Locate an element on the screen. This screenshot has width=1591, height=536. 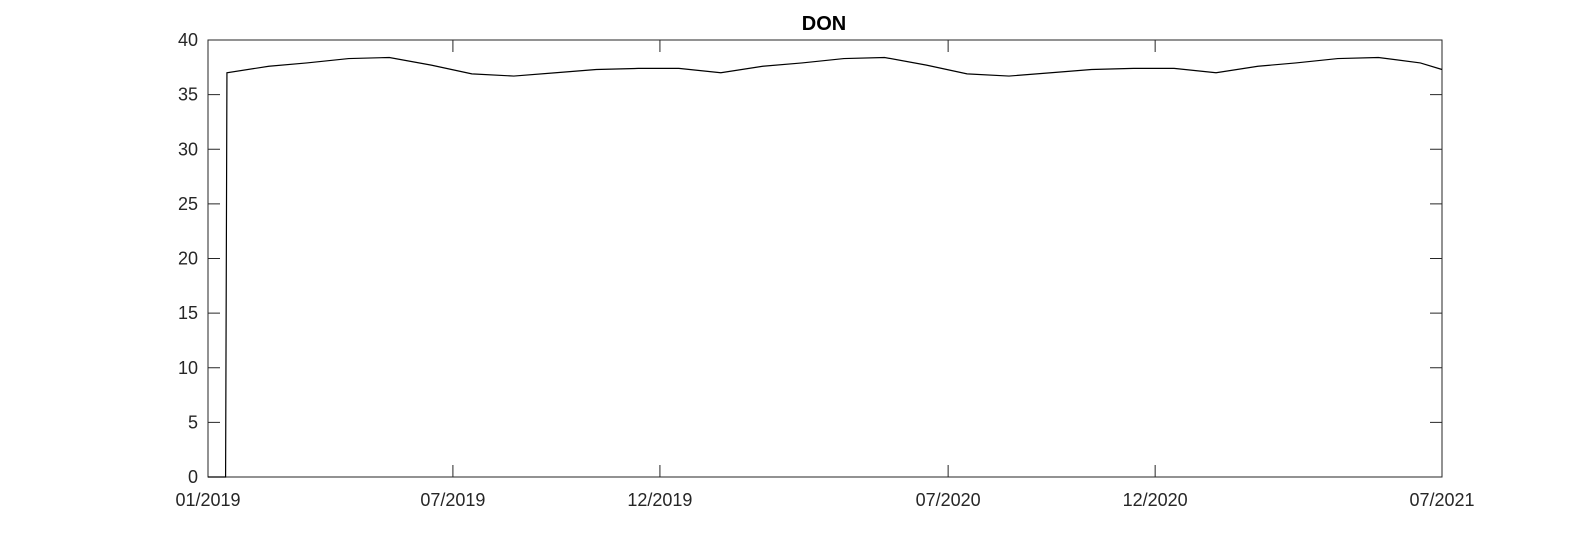
y-tick-label: 35 is located at coordinates (188, 95).